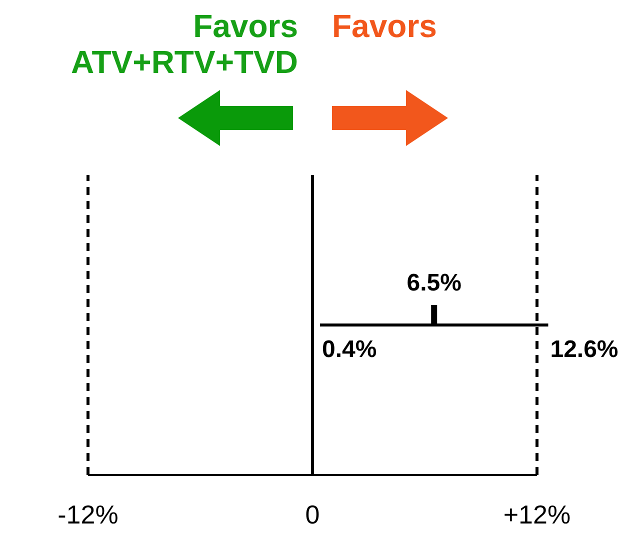 The image size is (639, 535). Describe the element at coordinates (184, 44) in the screenshot. I see `text: Favors ATV+RTV+TVD` at that location.